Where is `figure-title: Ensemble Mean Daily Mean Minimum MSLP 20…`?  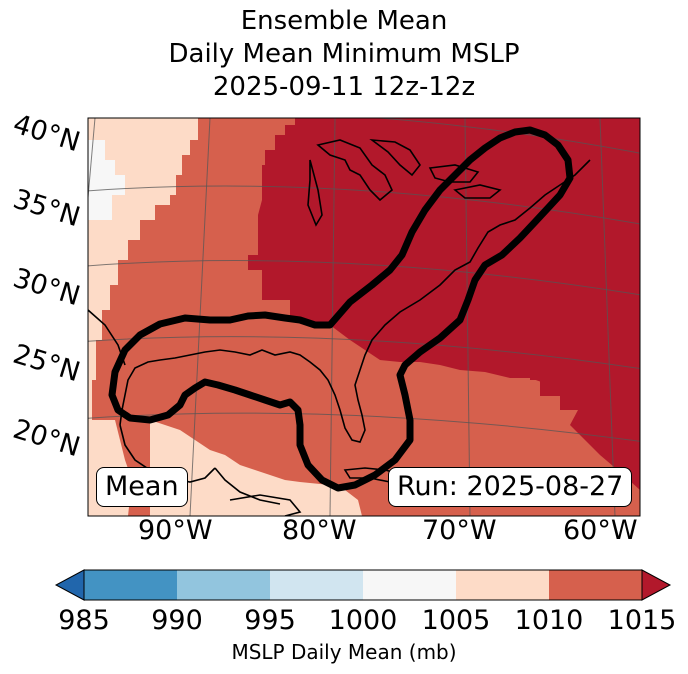
figure-title: Ensemble Mean Daily Mean Minimum MSLP 20… is located at coordinates (344, 54).